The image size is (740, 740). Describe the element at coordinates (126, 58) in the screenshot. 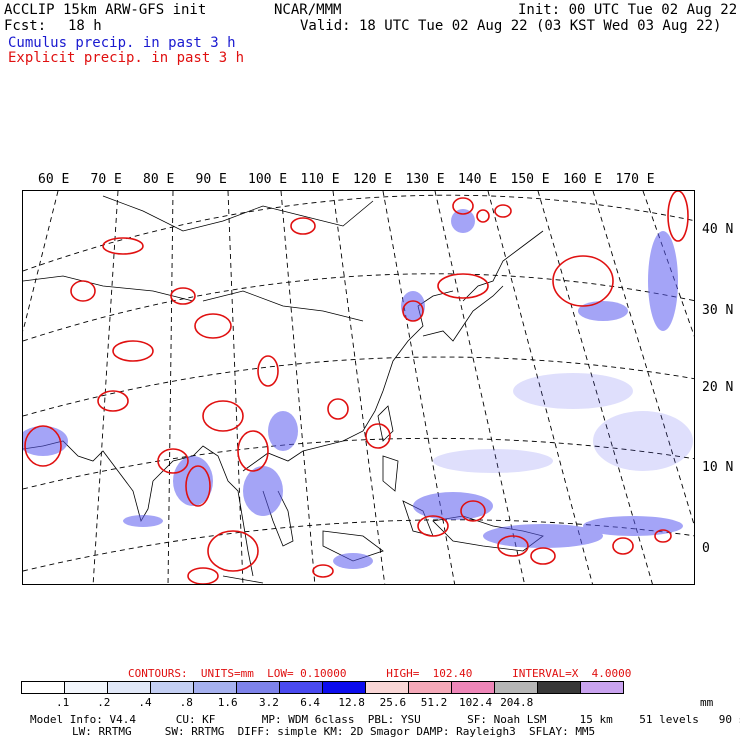

I see `explicit-label: Explicit precip. in past 3 h` at that location.